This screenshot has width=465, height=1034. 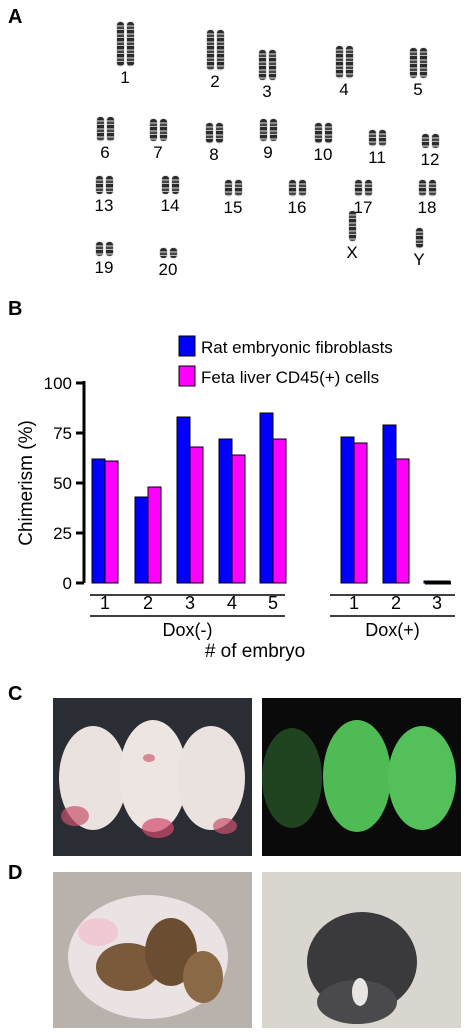 What do you see at coordinates (215, 81) in the screenshot?
I see `chromosome-number: 2` at bounding box center [215, 81].